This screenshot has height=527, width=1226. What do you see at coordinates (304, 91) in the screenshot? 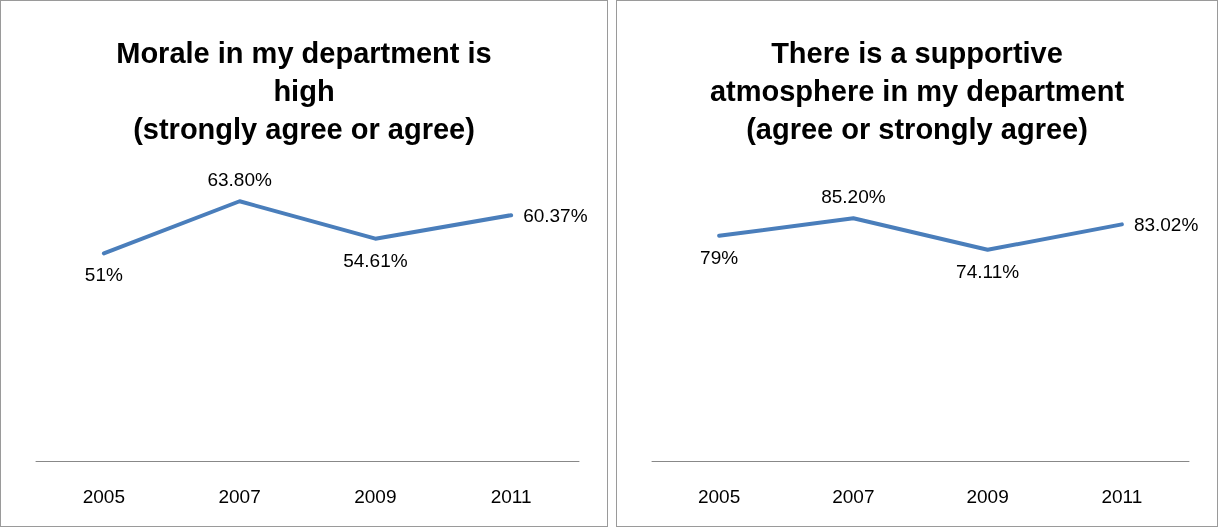
I see `chart-title: Morale in my department is high (strongly agree or agree)` at bounding box center [304, 91].